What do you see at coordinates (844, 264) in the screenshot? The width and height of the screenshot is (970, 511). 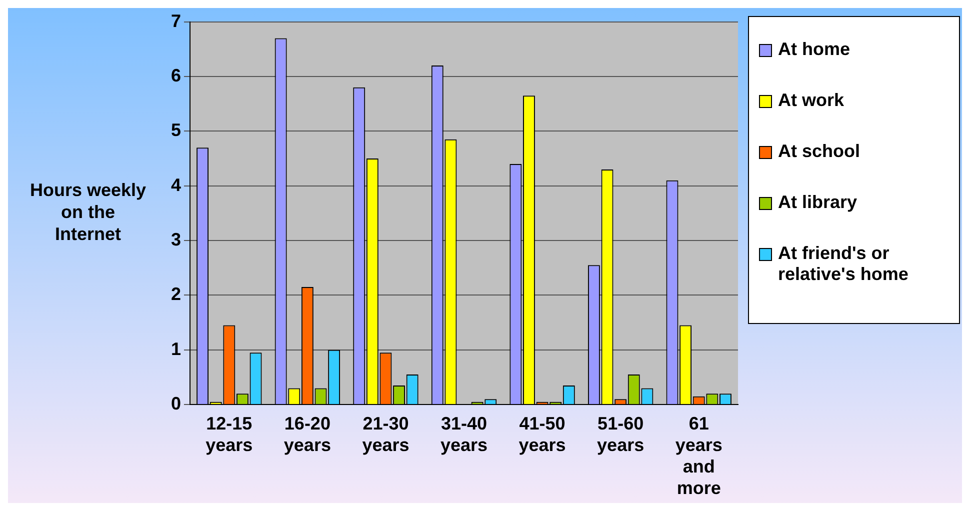 I see `legend-label: At friend's or relative's home` at bounding box center [844, 264].